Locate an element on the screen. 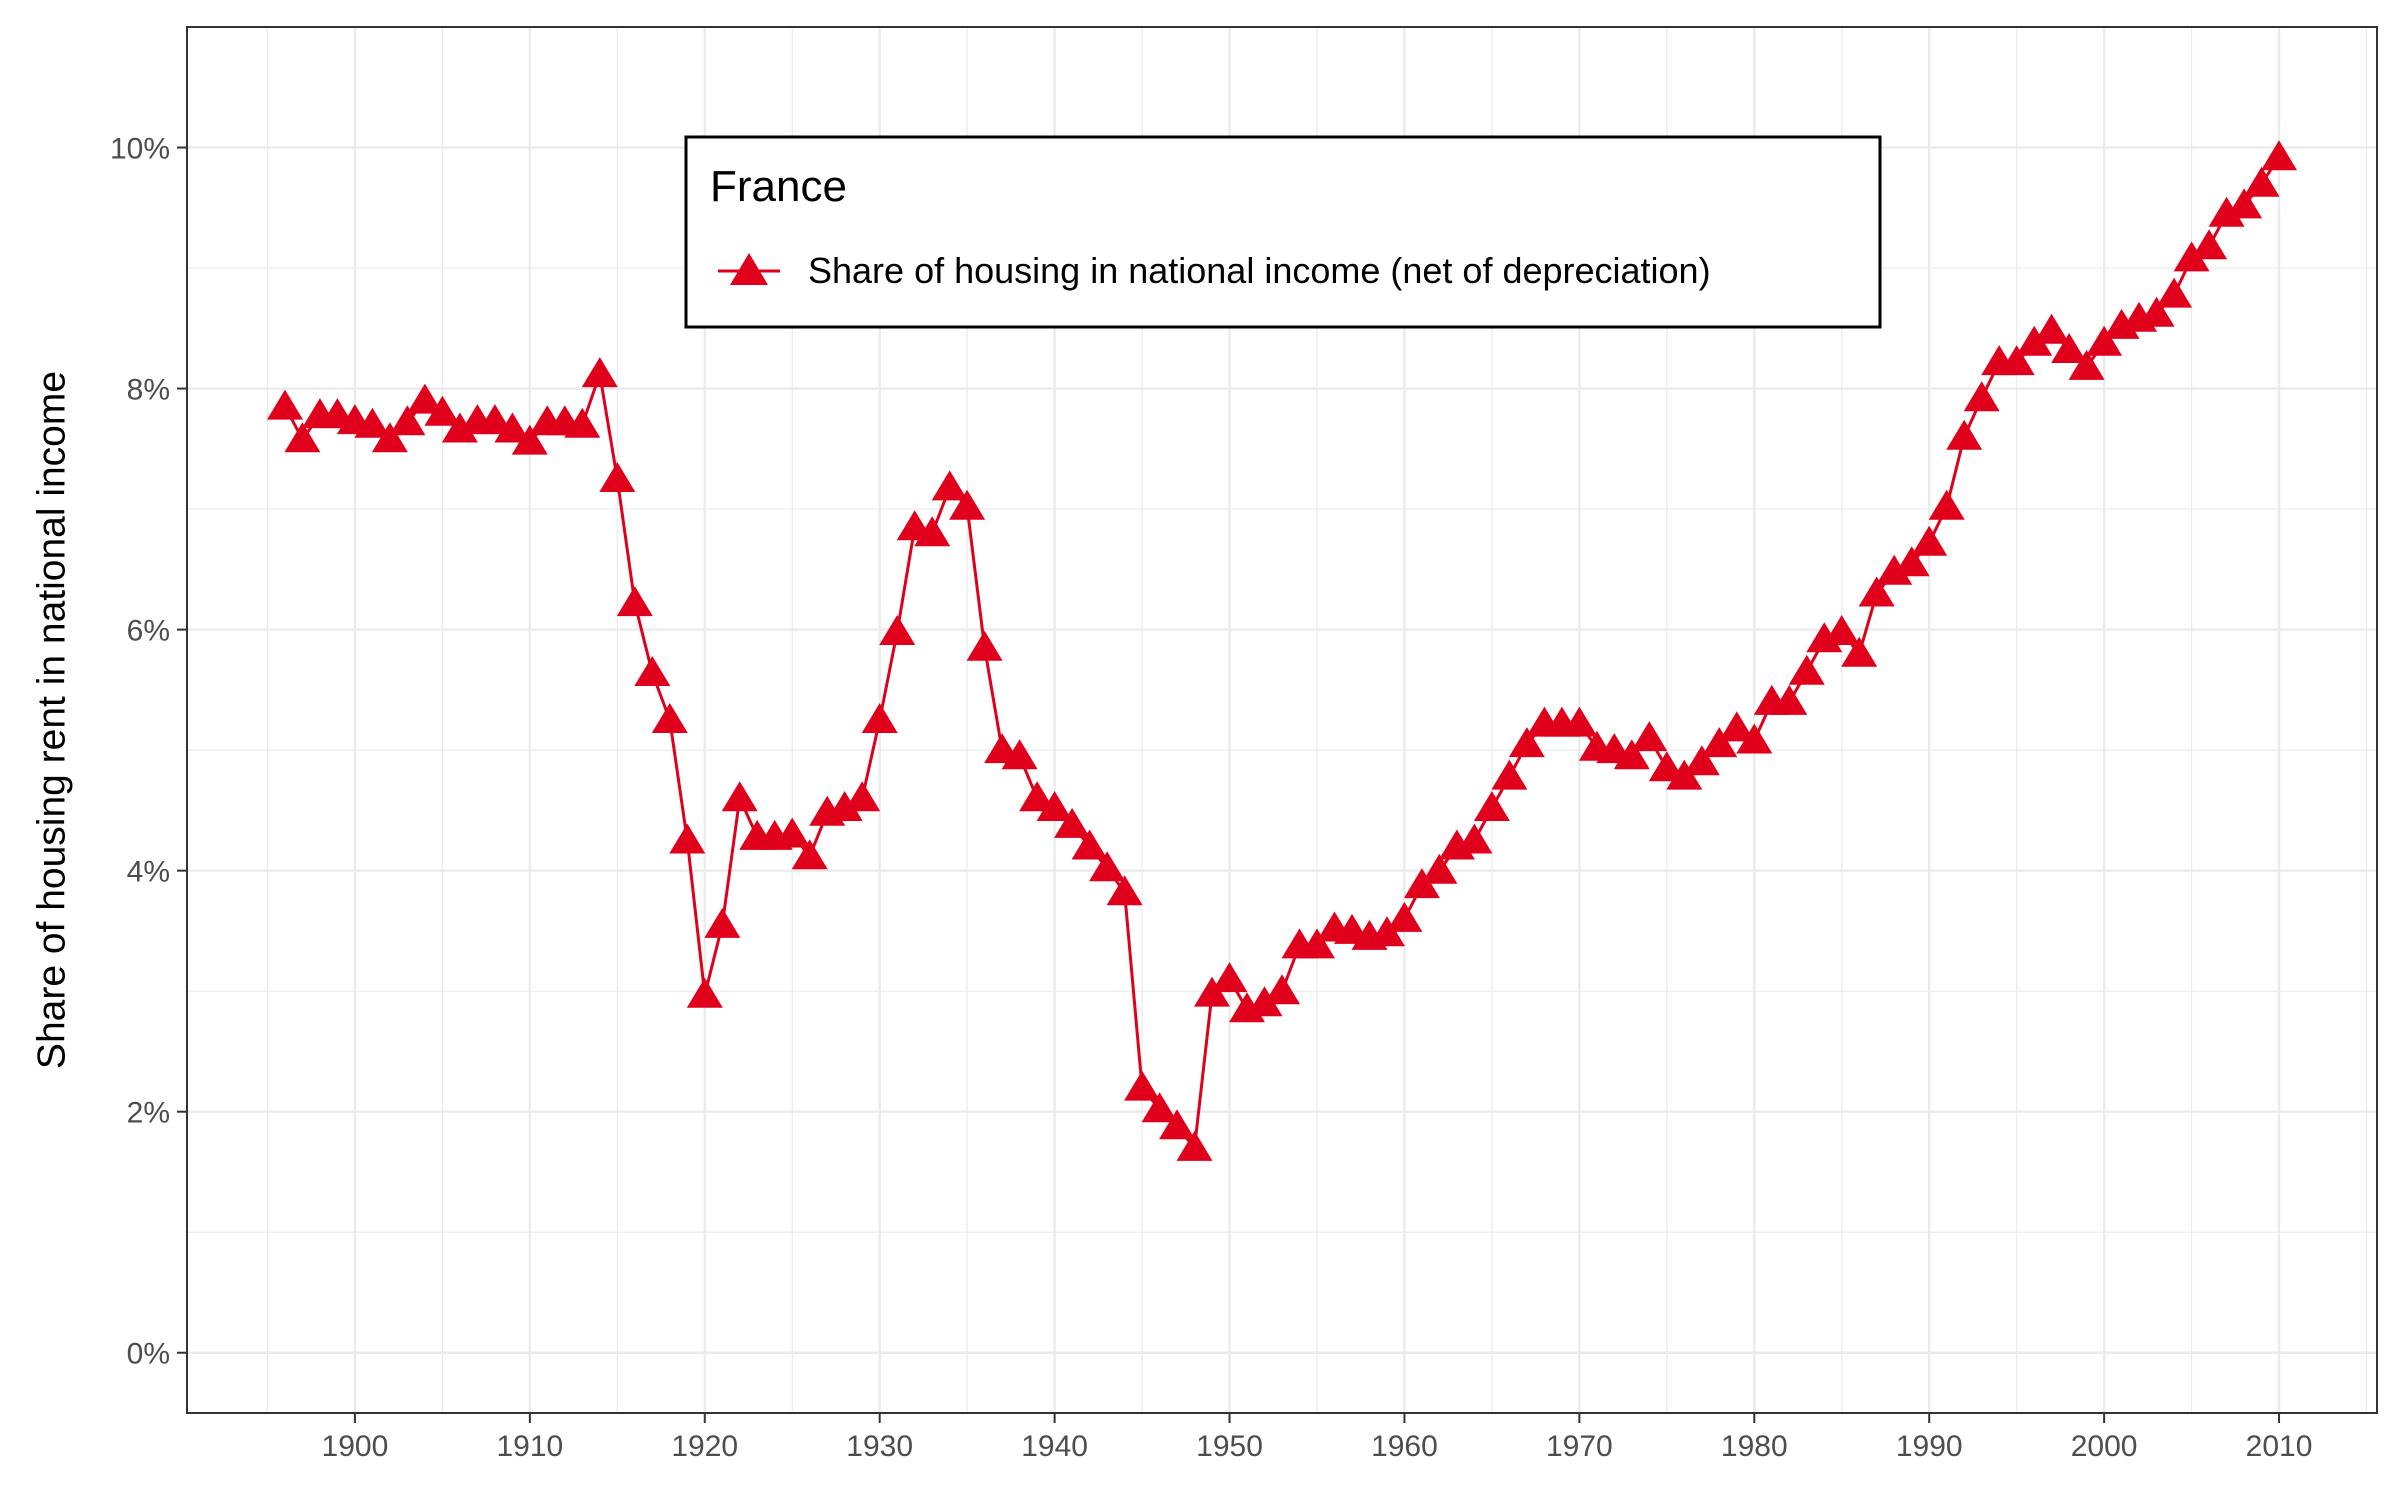  y-tick-label: 8% is located at coordinates (148, 390).